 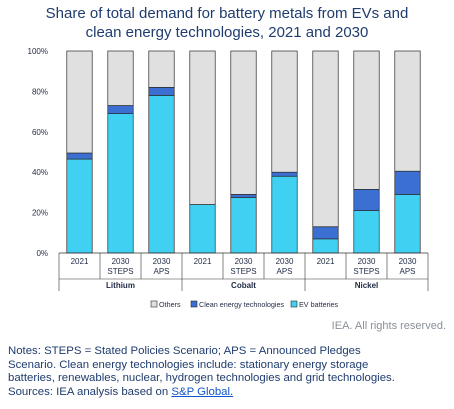 I want to click on chart-title-line-2: clean energy technologies, 2021 and 2030, so click(x=227, y=32).